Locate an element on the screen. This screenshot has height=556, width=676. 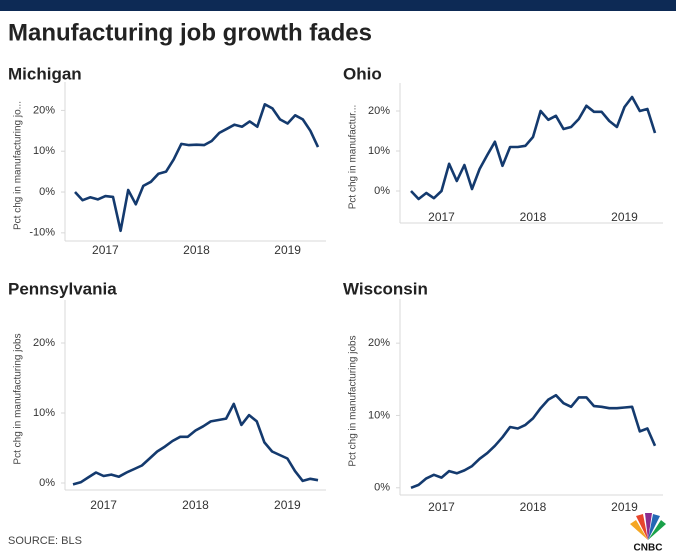
y-tick-label: -10% is located at coordinates (42, 233).